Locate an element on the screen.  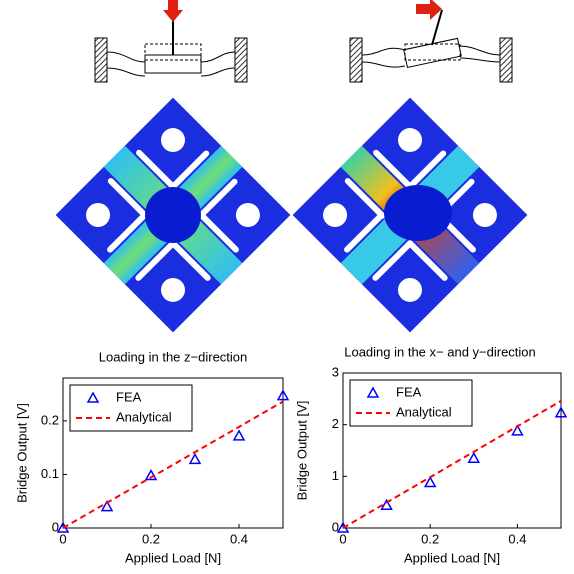
beam-diagram-z is located at coordinates (171, 41).